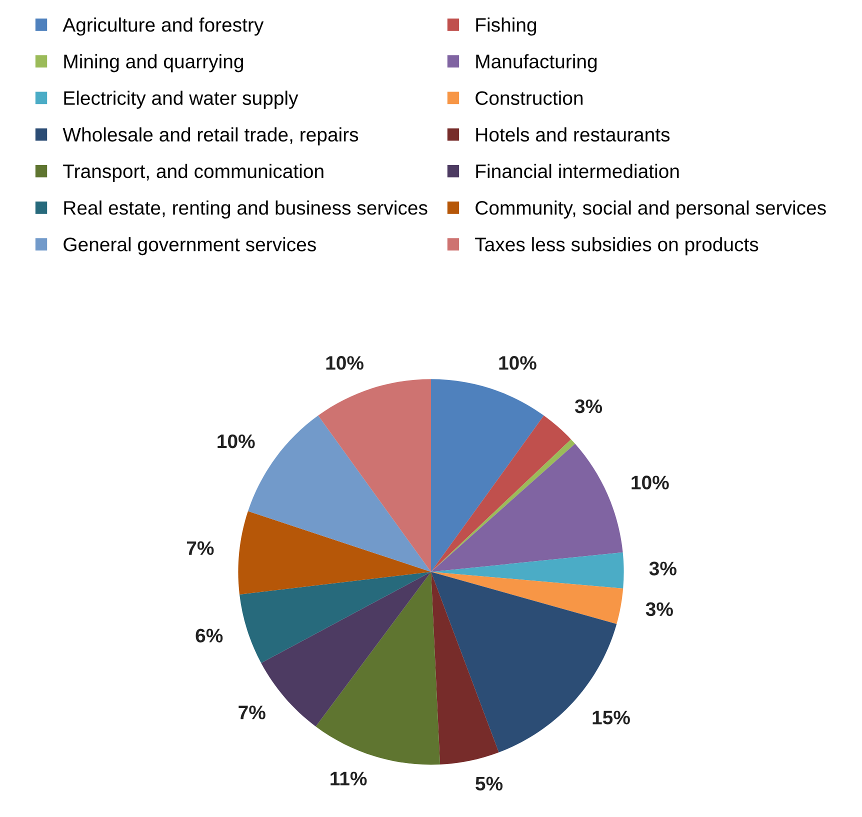 The width and height of the screenshot is (862, 817). I want to click on legend-label: Transport, and communication, so click(193, 173).